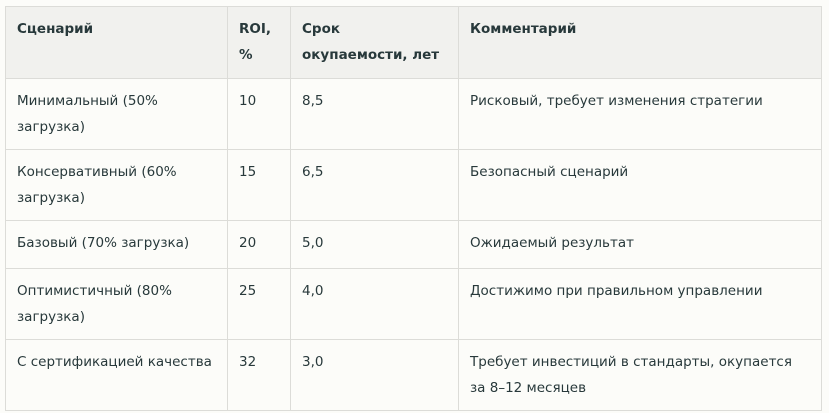 The width and height of the screenshot is (829, 413). I want to click on header-roi: ROI, %, so click(259, 42).